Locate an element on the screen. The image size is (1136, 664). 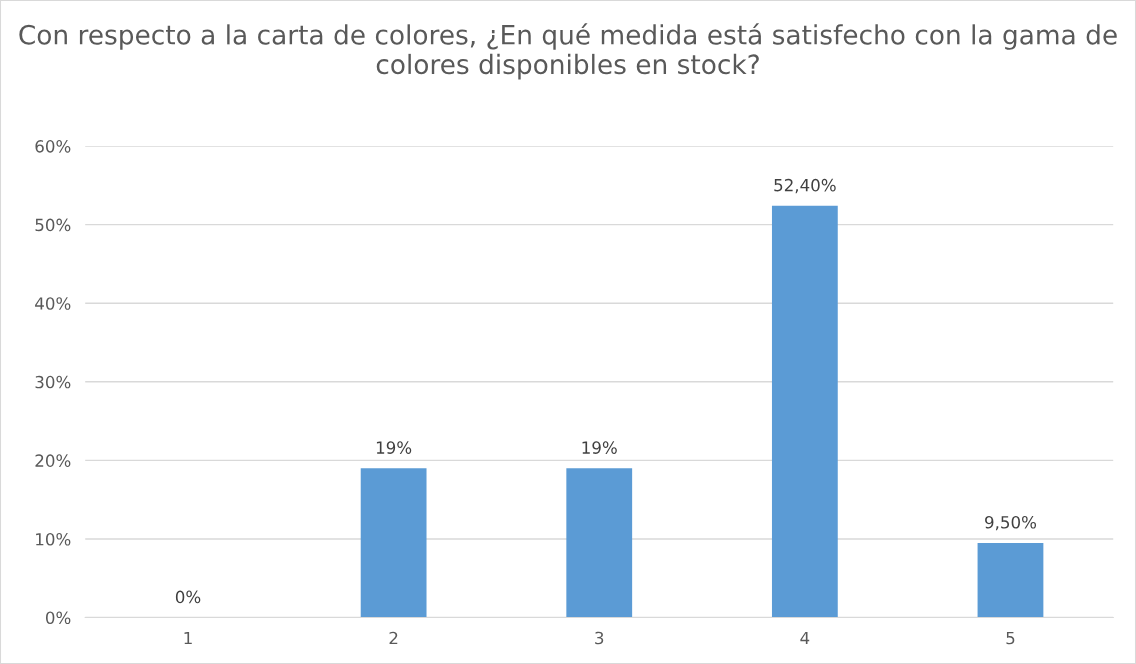
chart-title: Con respecto a la carta de colores, ¿En qué medida está satisfecho con la gama de colores disponibles en stock? is located at coordinates (568, 51).